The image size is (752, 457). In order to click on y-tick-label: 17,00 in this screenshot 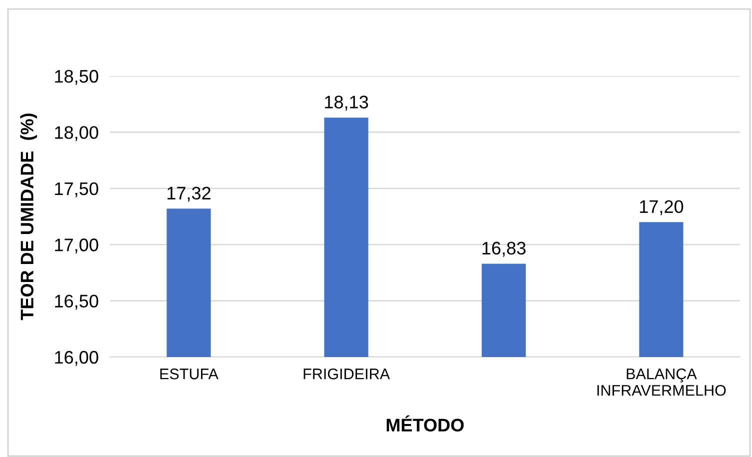, I will do `click(76, 246)`.